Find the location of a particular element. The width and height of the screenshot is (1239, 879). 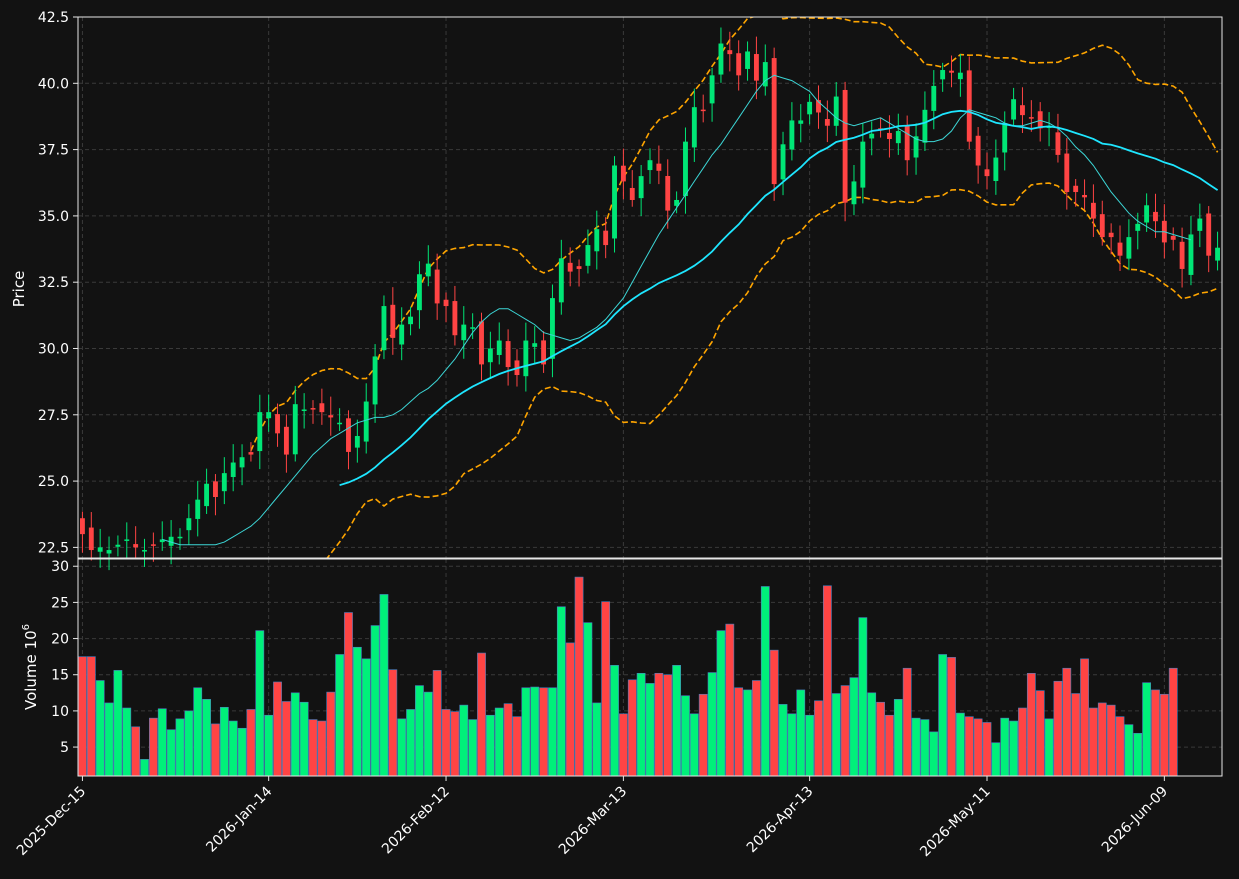

volume-tick-label: 20 is located at coordinates (60, 640).